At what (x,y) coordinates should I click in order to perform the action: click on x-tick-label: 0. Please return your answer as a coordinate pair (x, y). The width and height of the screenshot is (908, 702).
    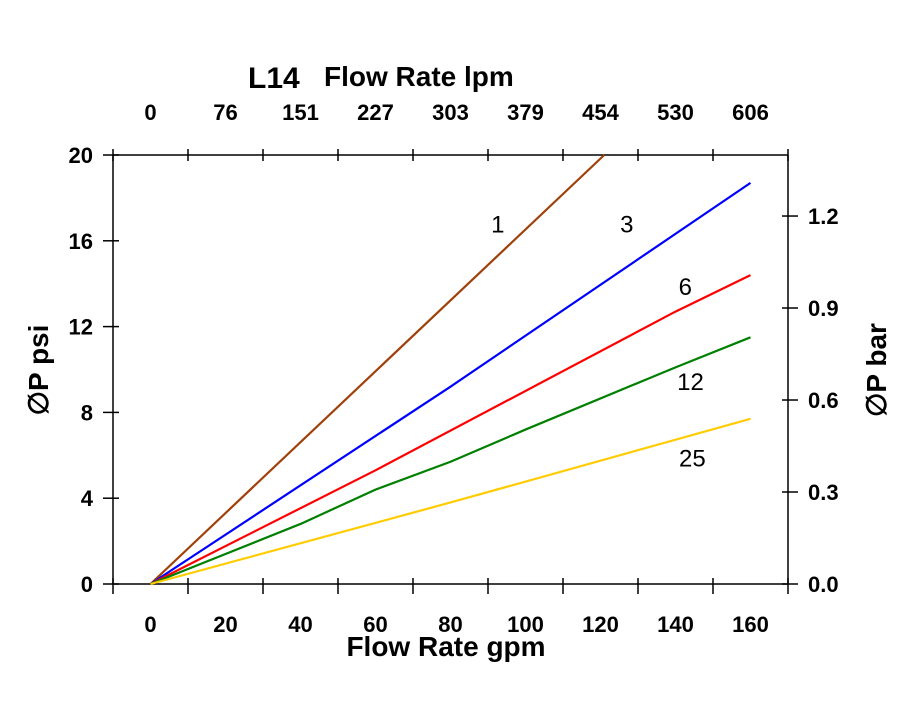
    Looking at the image, I should click on (150, 624).